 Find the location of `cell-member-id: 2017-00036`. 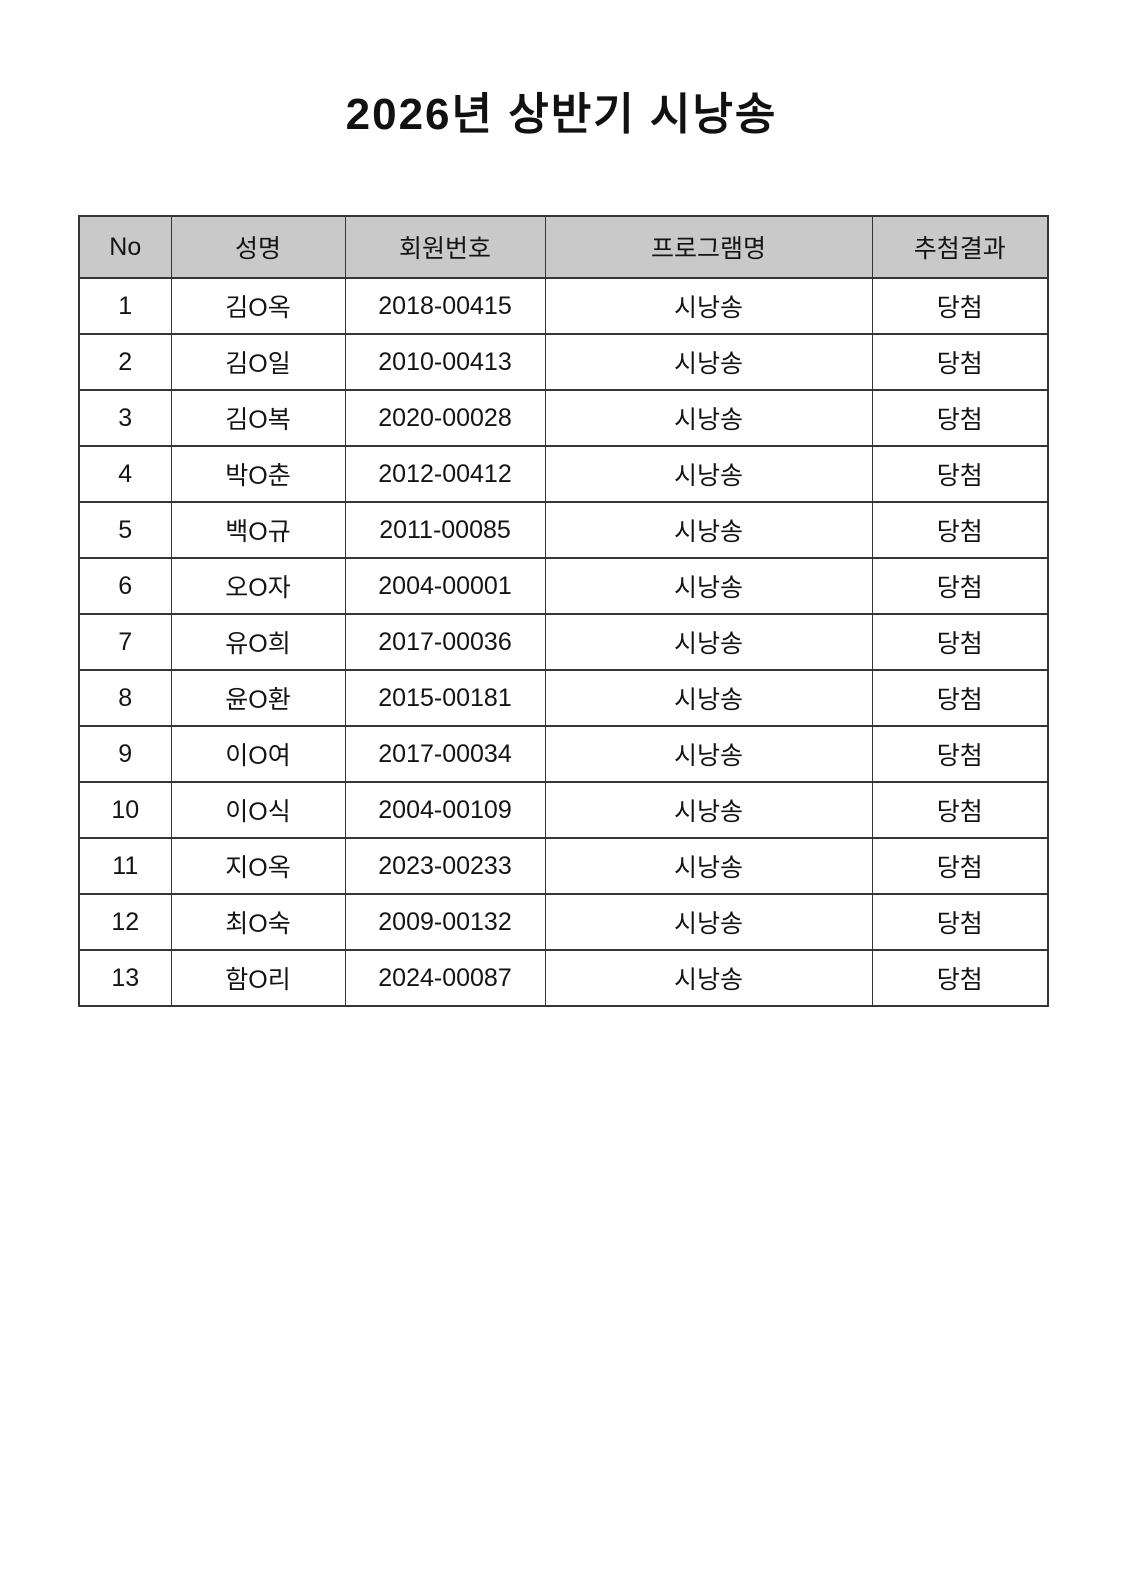

cell-member-id: 2017-00036 is located at coordinates (445, 642).